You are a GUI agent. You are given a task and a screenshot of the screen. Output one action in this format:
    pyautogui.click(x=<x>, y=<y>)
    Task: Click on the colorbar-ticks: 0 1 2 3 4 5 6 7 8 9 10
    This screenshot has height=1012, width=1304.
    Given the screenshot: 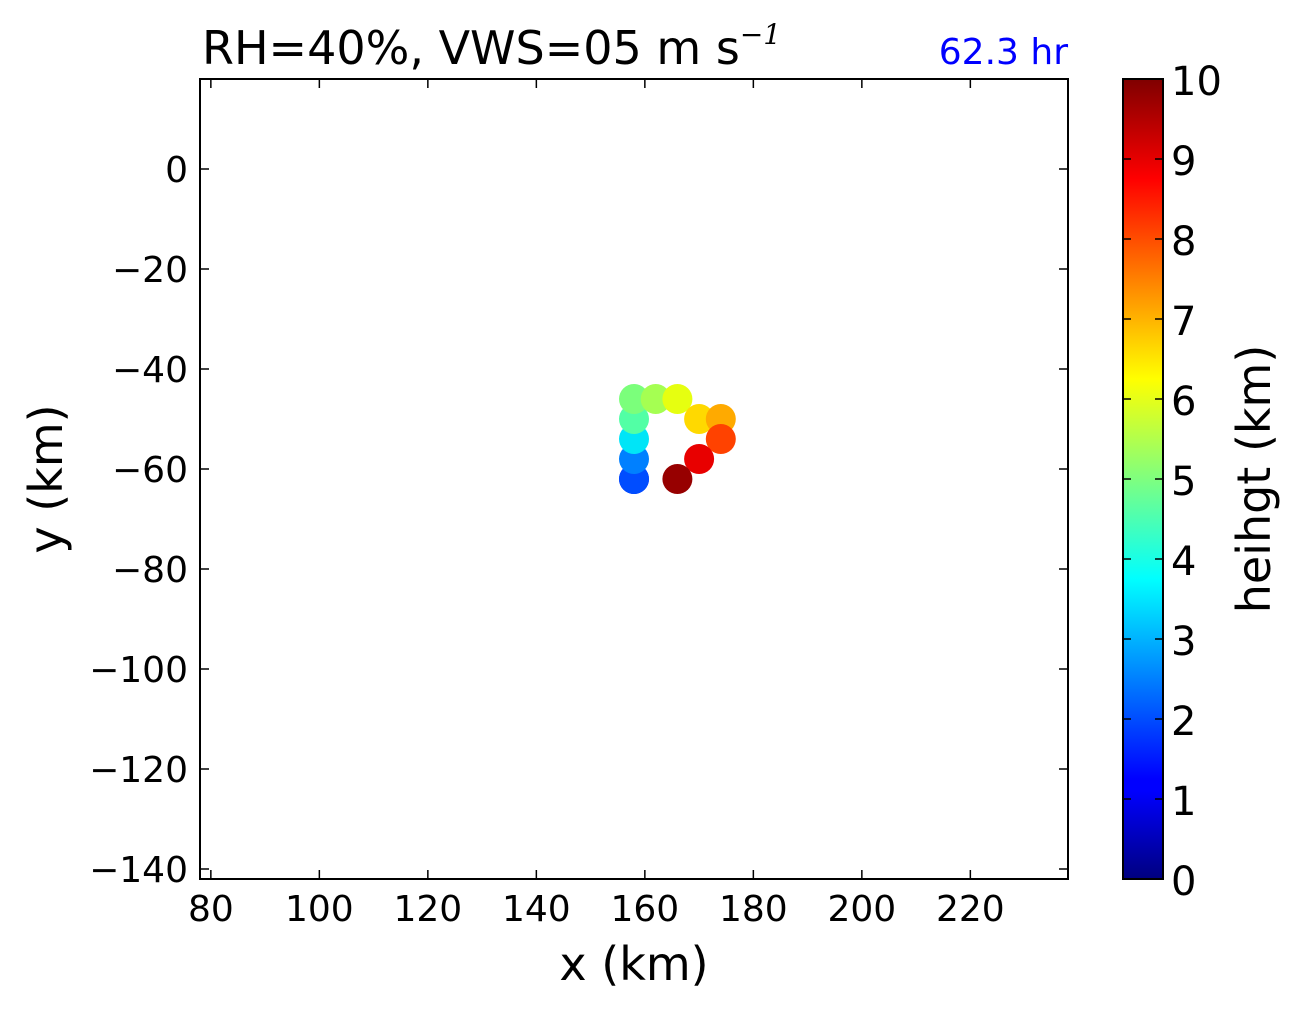 What is the action you would take?
    pyautogui.click(x=1172, y=482)
    